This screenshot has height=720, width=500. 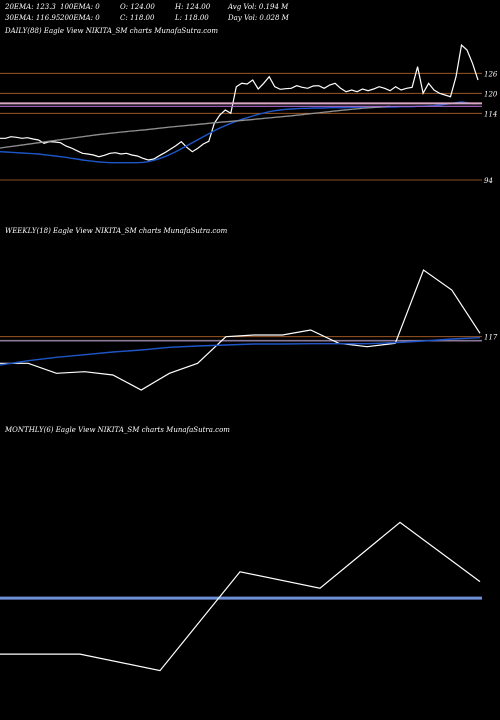 I want to click on y-tick-label: 120, so click(x=491, y=94).